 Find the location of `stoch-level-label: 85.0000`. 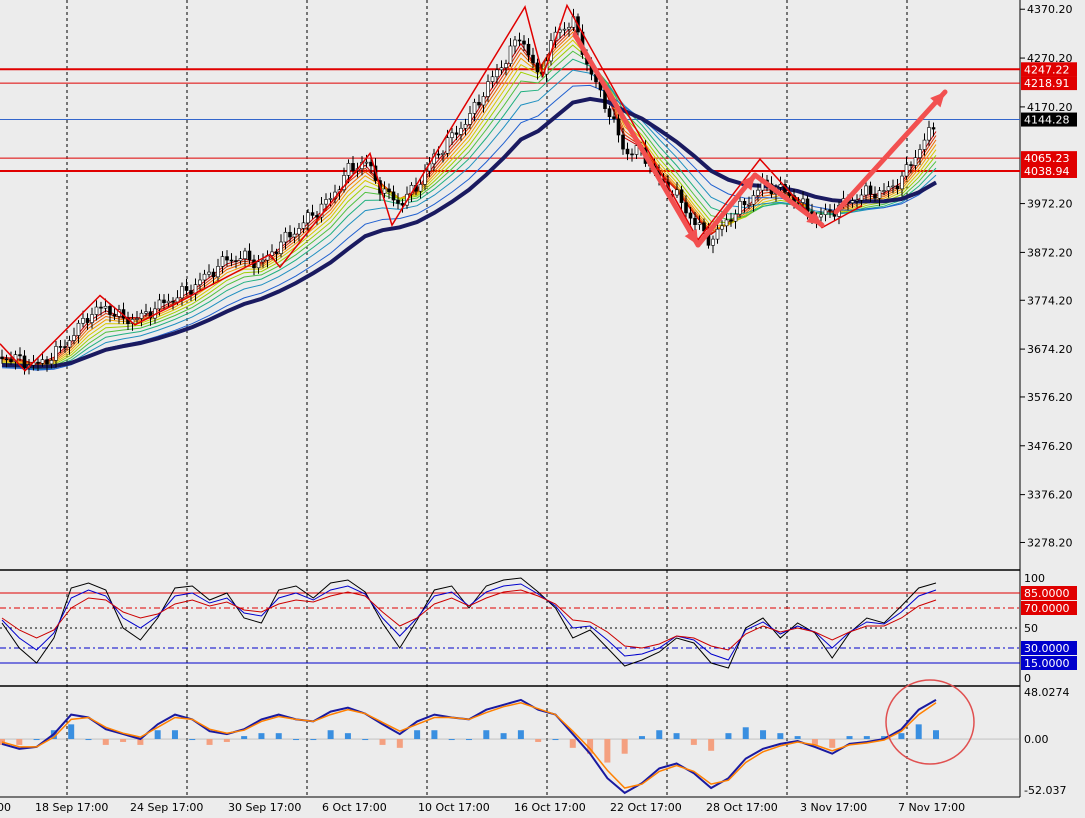

stoch-level-label: 85.0000 is located at coordinates (1047, 593).